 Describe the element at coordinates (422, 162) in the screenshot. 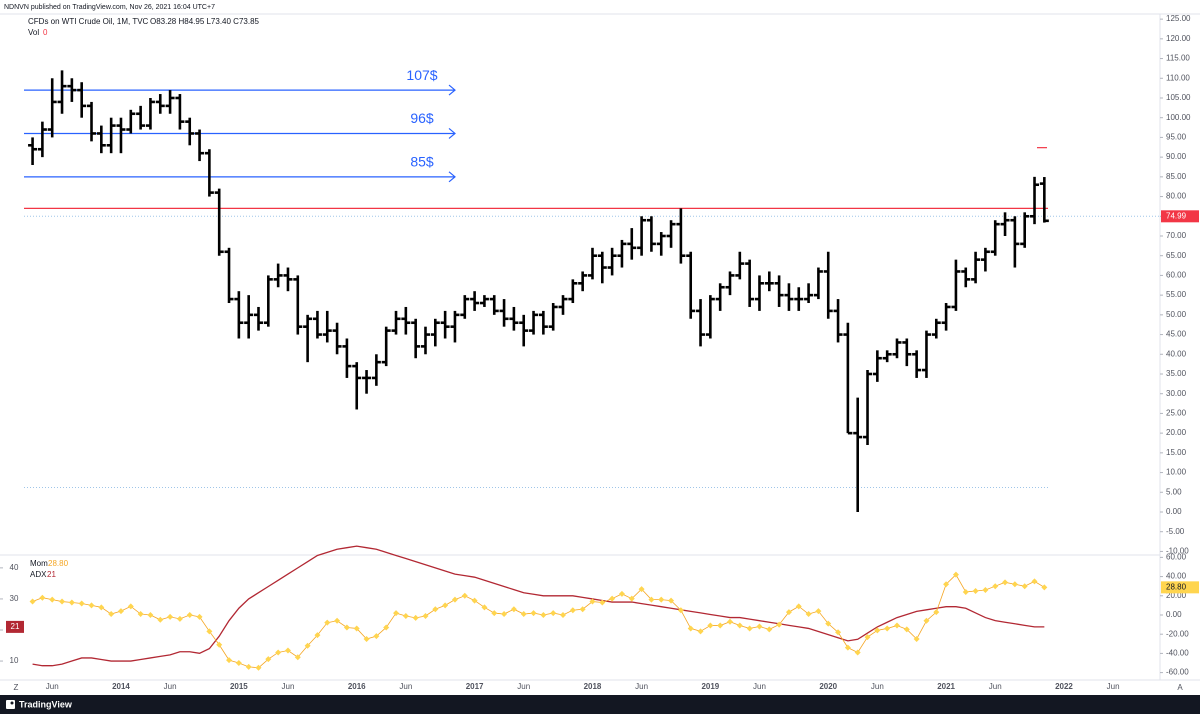

I see `level-label: 85$` at that location.